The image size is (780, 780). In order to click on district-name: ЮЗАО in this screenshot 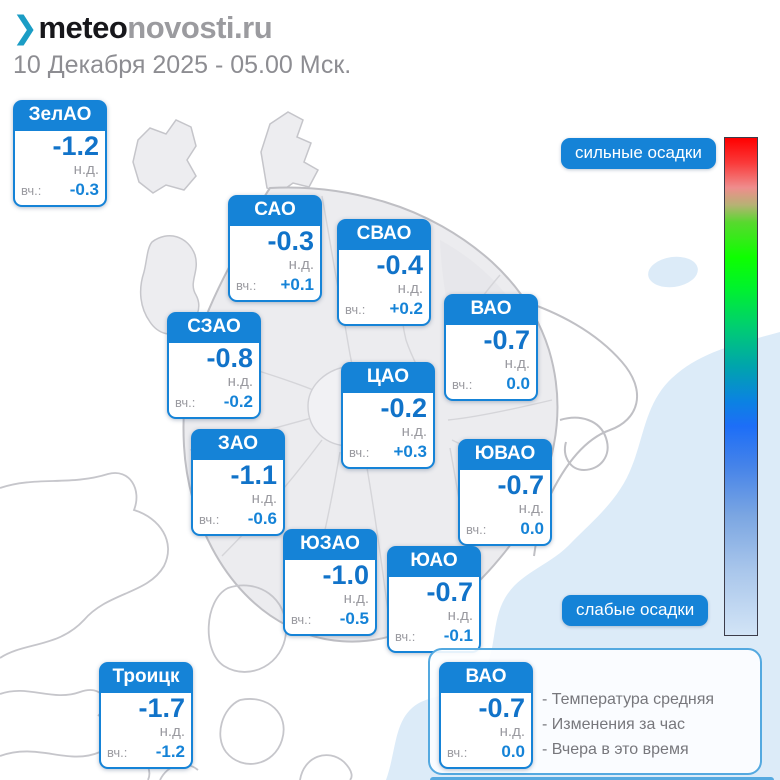, I will do `click(330, 543)`.